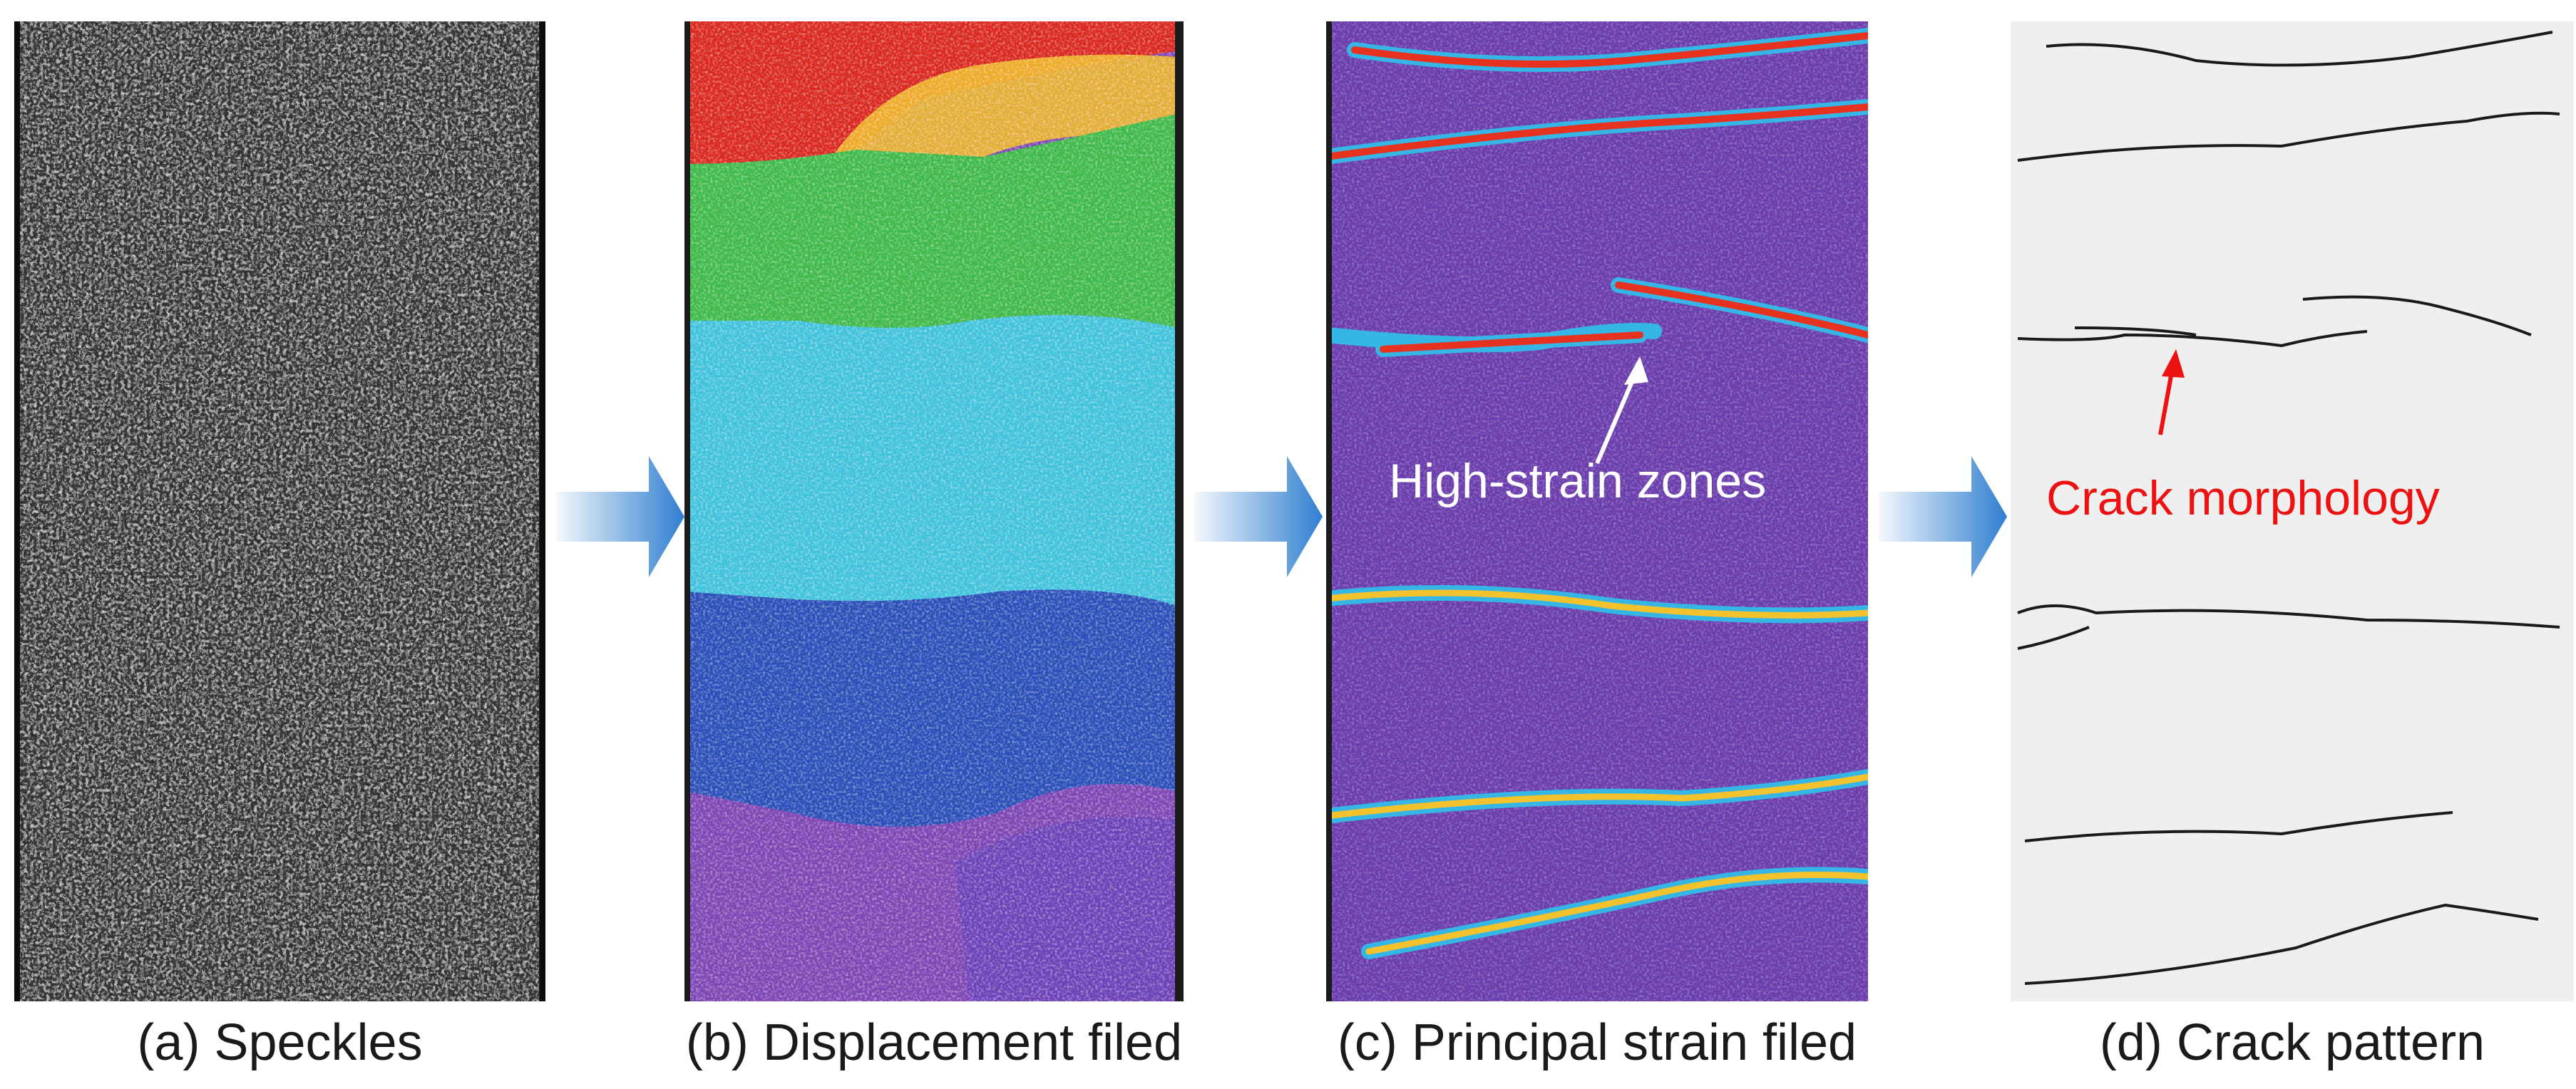 Image resolution: width=2576 pixels, height=1089 pixels. Describe the element at coordinates (934, 1042) in the screenshot. I see `caption-displacement: (b) Displacement filed` at that location.